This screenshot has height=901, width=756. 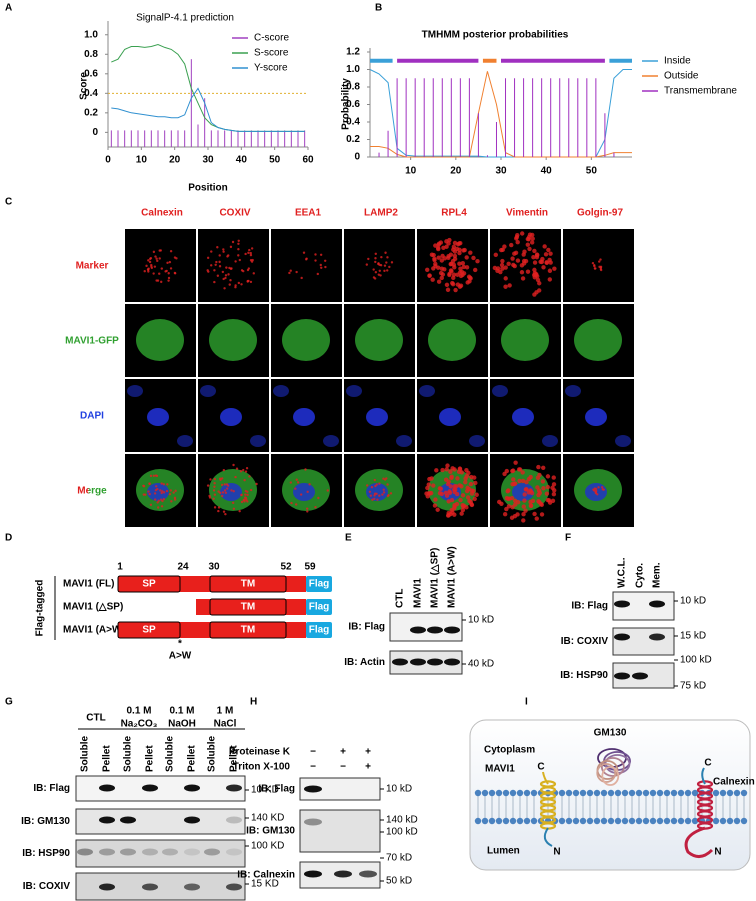 I want to click on series-line, so click(x=501, y=114).